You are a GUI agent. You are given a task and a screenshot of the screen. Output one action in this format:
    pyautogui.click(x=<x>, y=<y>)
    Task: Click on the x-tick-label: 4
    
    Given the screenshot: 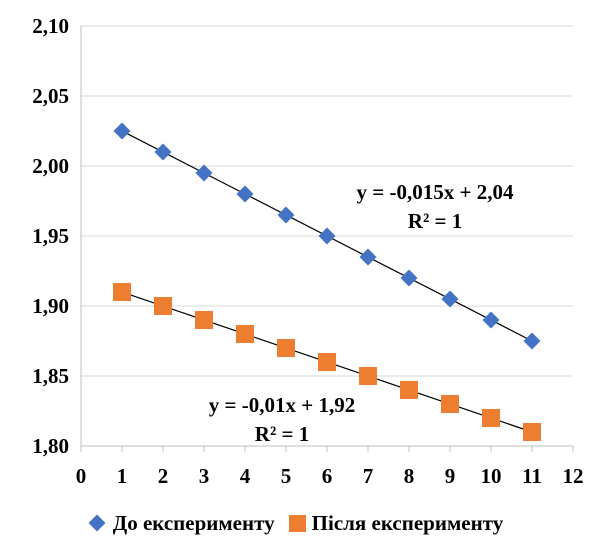 What is the action you would take?
    pyautogui.click(x=245, y=476)
    